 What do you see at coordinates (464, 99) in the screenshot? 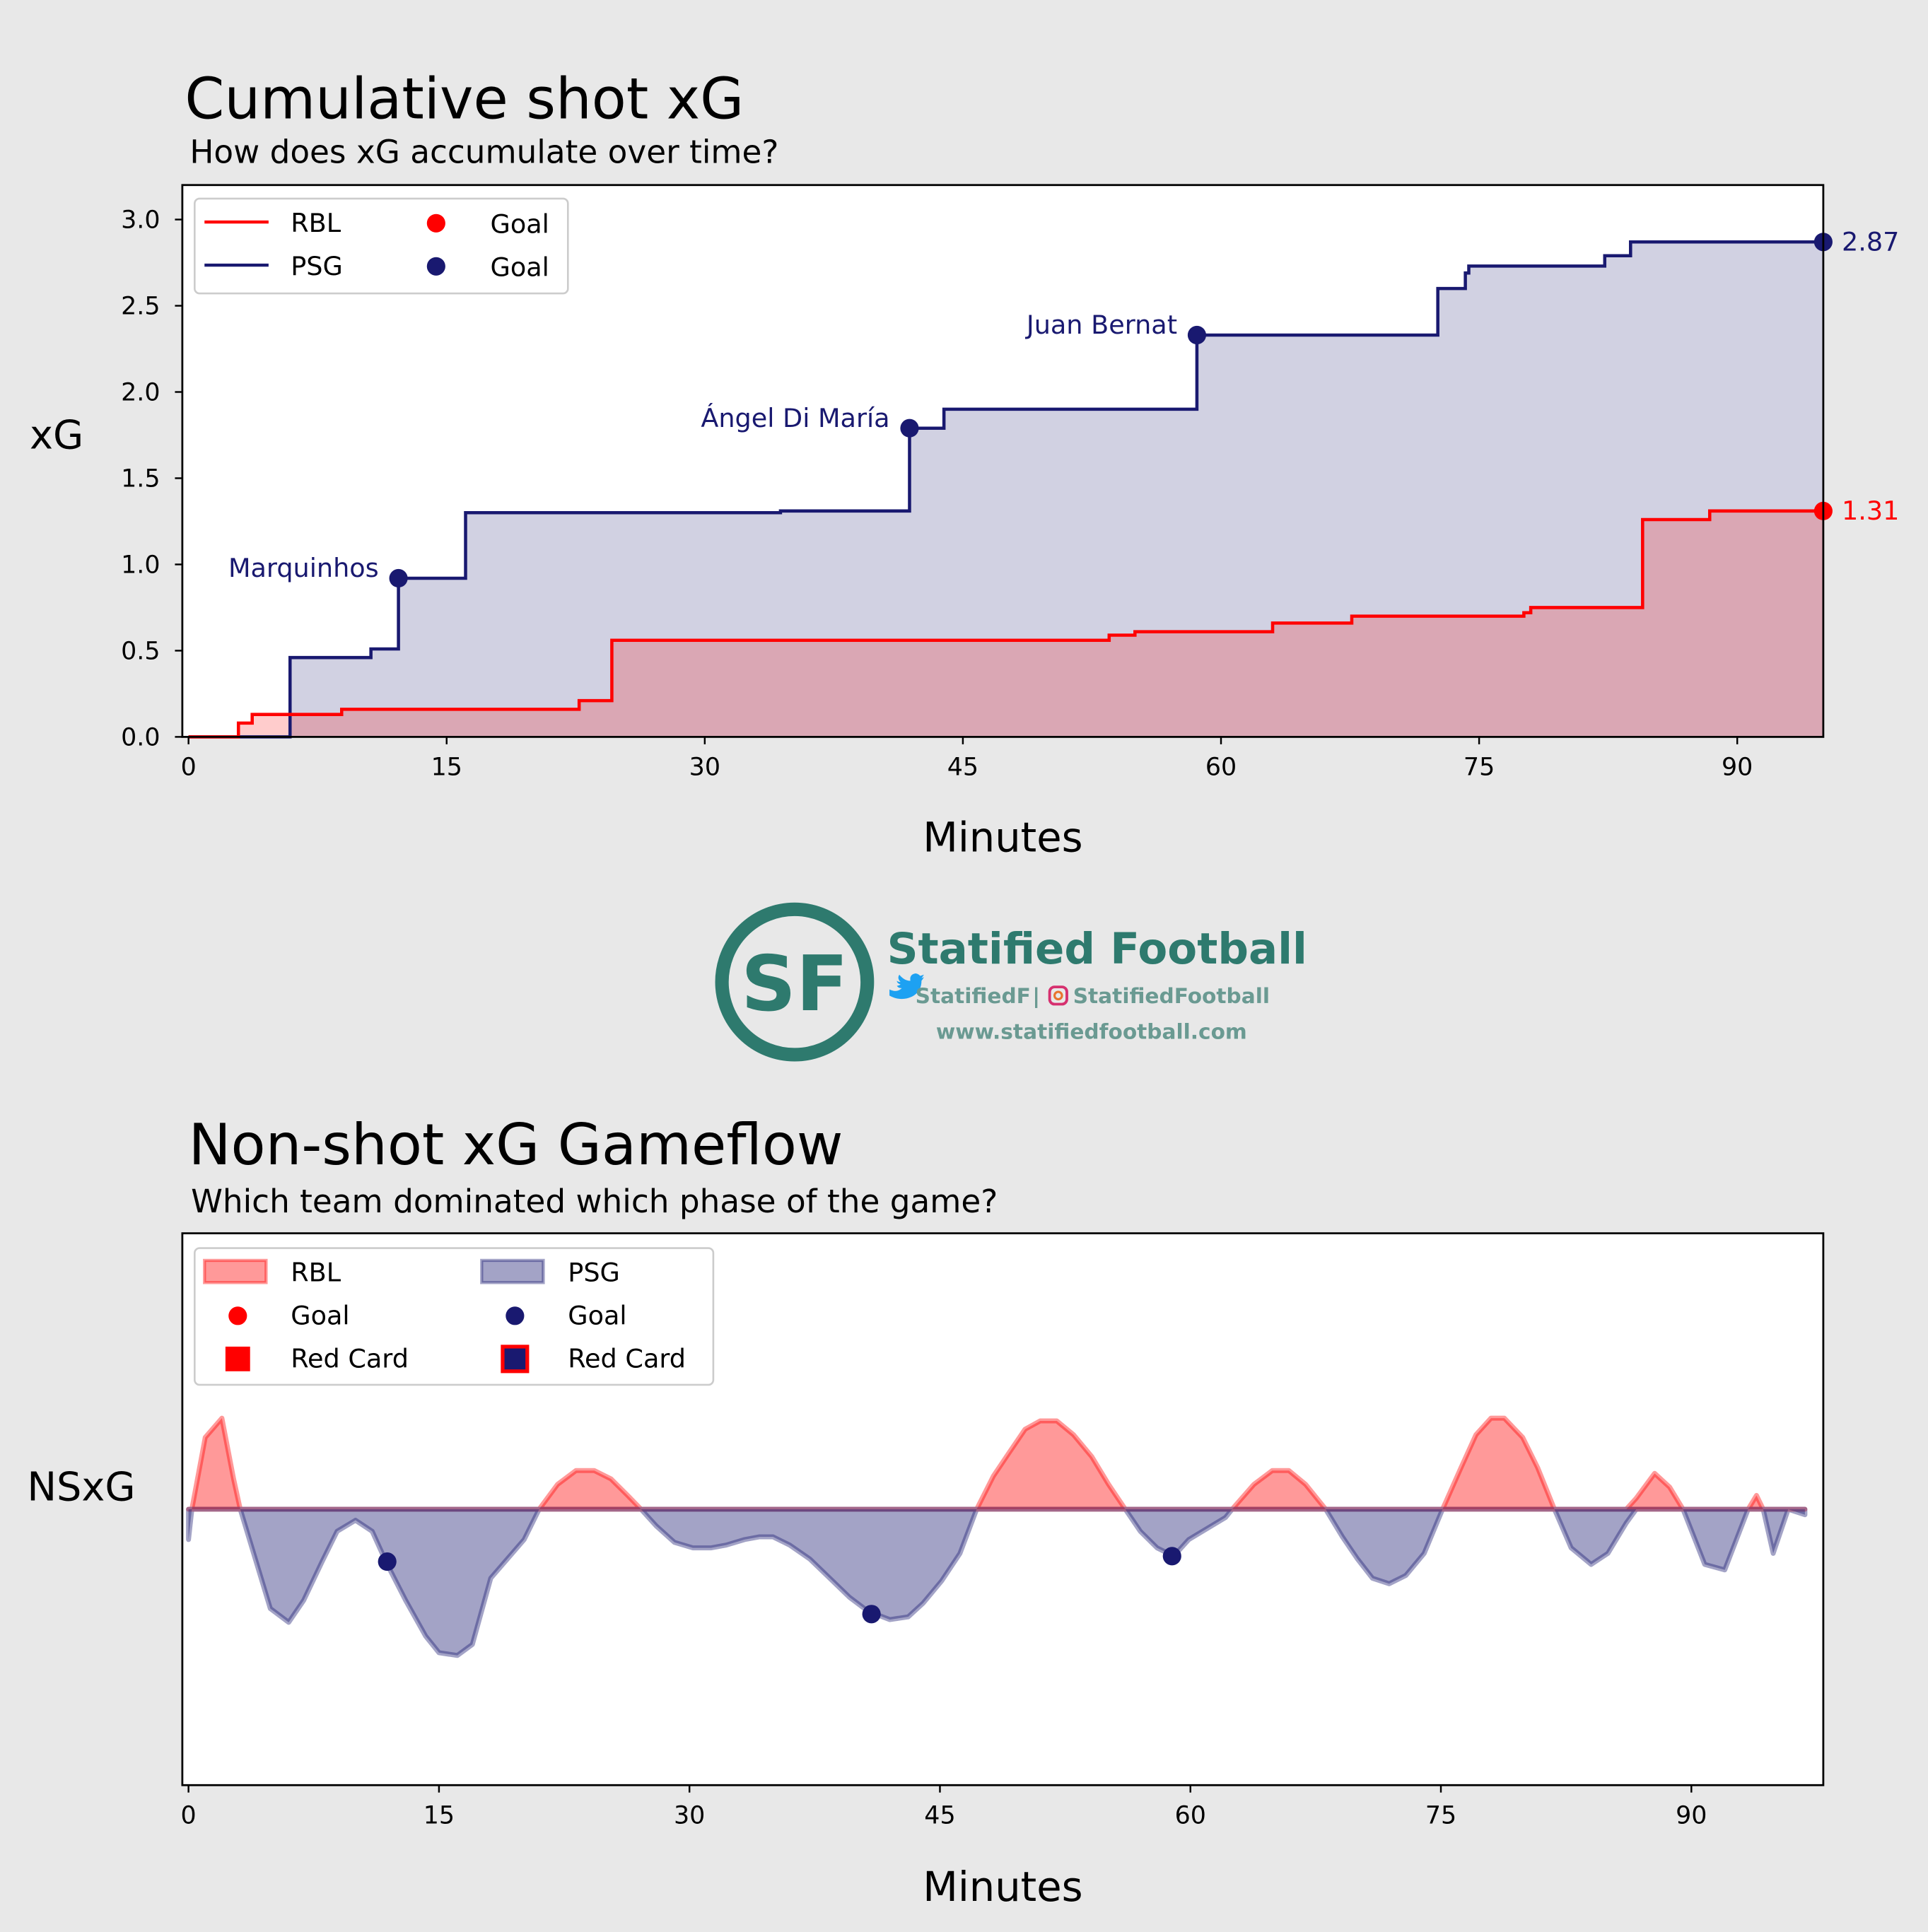
I see `chart1-title: Cumulative shot xG` at bounding box center [464, 99].